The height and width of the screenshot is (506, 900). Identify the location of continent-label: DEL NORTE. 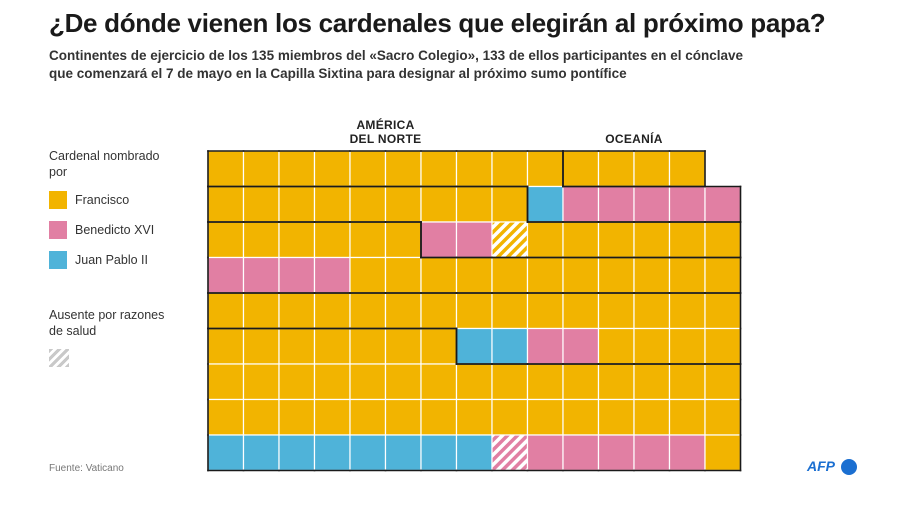
(386, 139).